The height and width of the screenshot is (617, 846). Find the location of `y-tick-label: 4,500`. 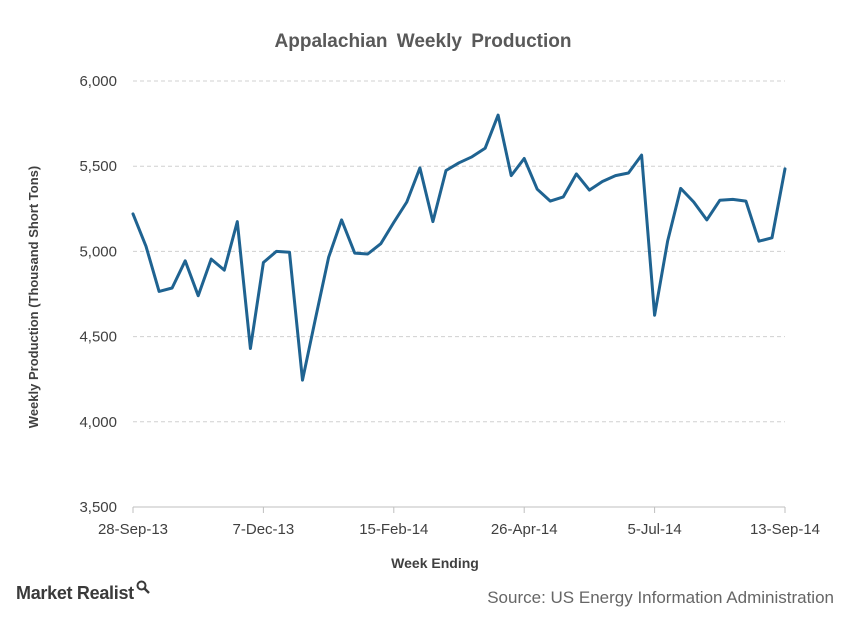

y-tick-label: 4,500 is located at coordinates (98, 337).